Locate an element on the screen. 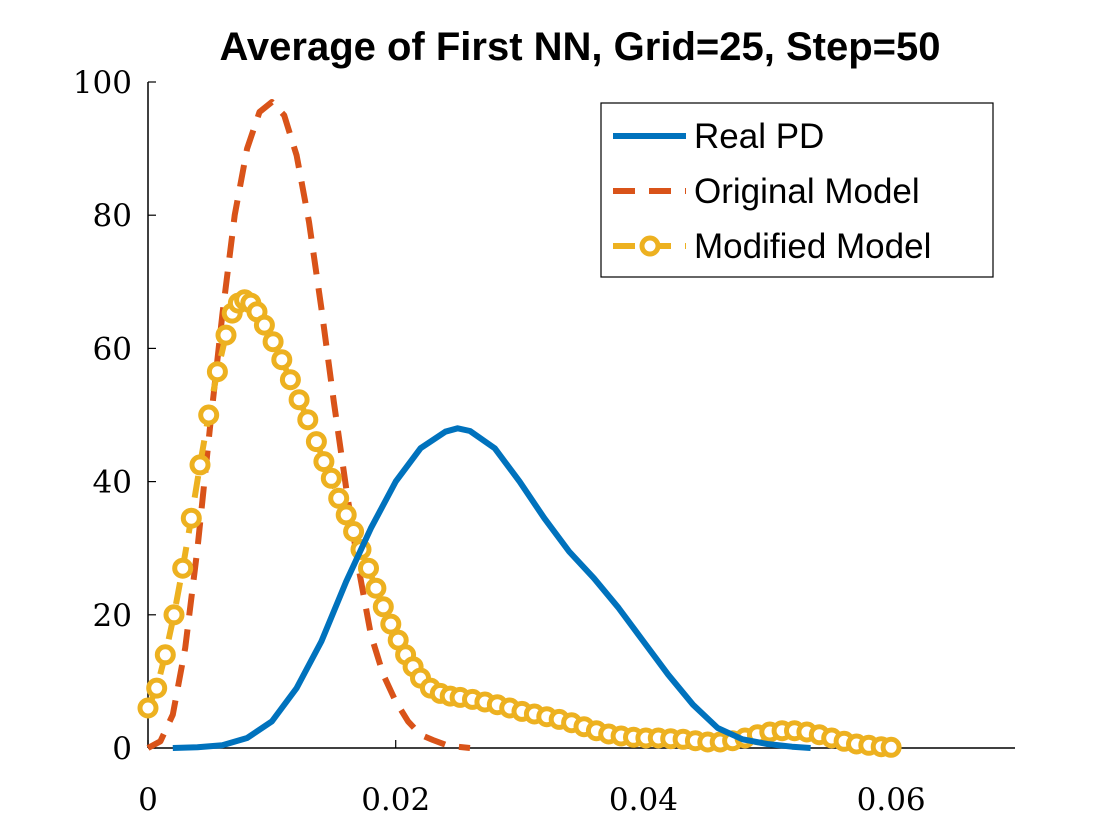 Image resolution: width=1120 pixels, height=840 pixels. x-tick-label: 0.04 is located at coordinates (643, 800).